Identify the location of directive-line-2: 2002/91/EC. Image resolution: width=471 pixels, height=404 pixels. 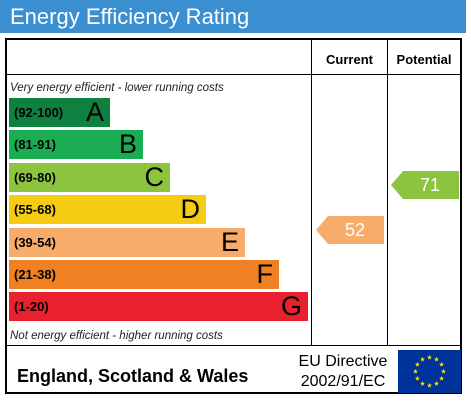
(343, 381).